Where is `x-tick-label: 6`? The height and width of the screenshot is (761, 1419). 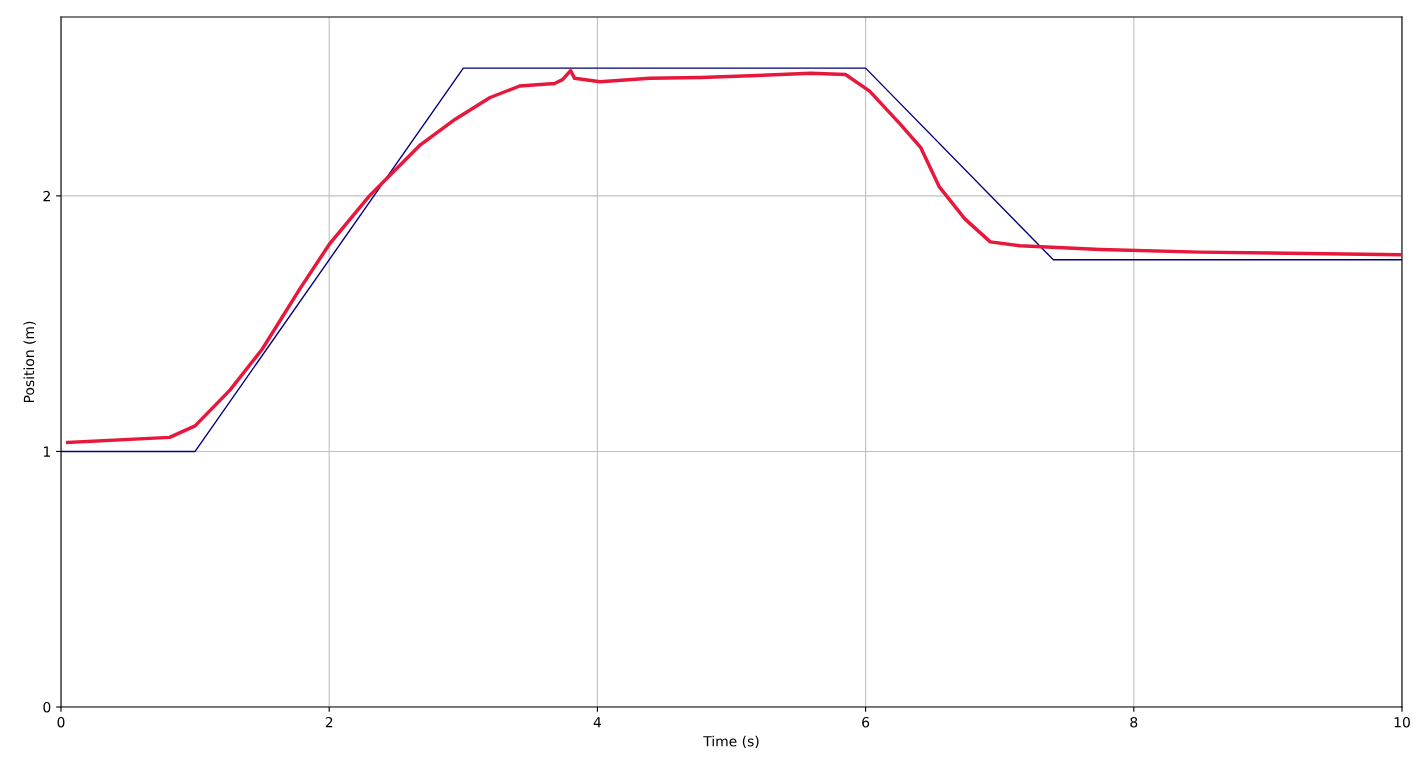
x-tick-label: 6 is located at coordinates (866, 722).